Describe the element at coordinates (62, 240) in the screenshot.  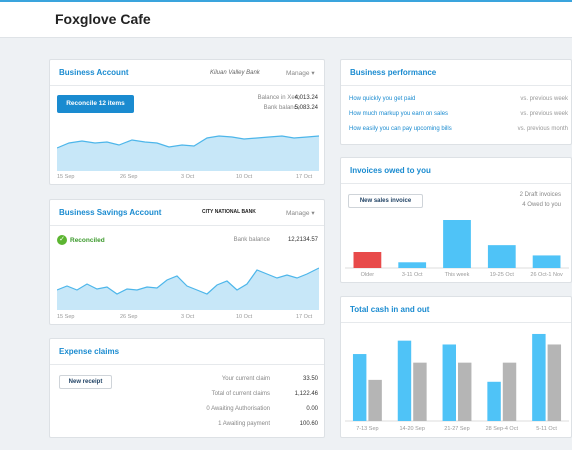
I see `check-icon: ✓` at that location.